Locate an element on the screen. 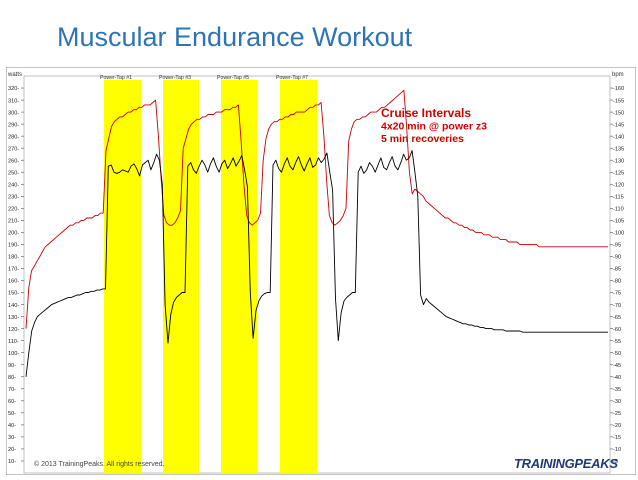 This screenshot has width=638, height=480. annotation-line-2: 4x20 min @ power z3 is located at coordinates (434, 127).